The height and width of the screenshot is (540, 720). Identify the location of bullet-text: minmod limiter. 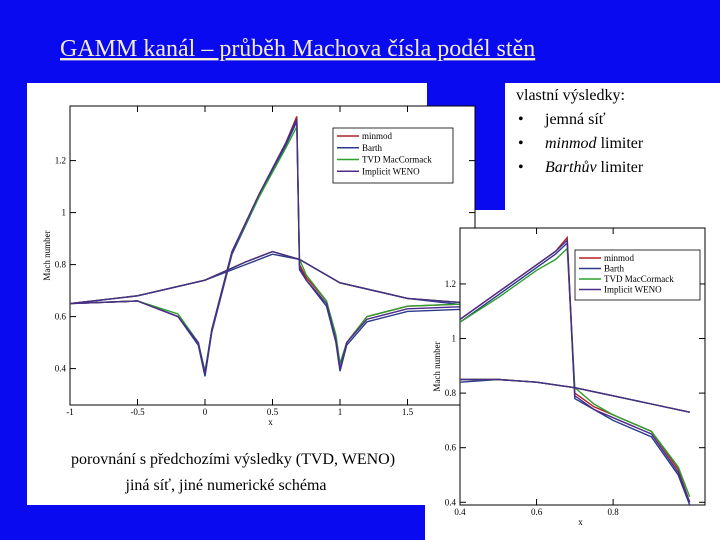
(594, 143).